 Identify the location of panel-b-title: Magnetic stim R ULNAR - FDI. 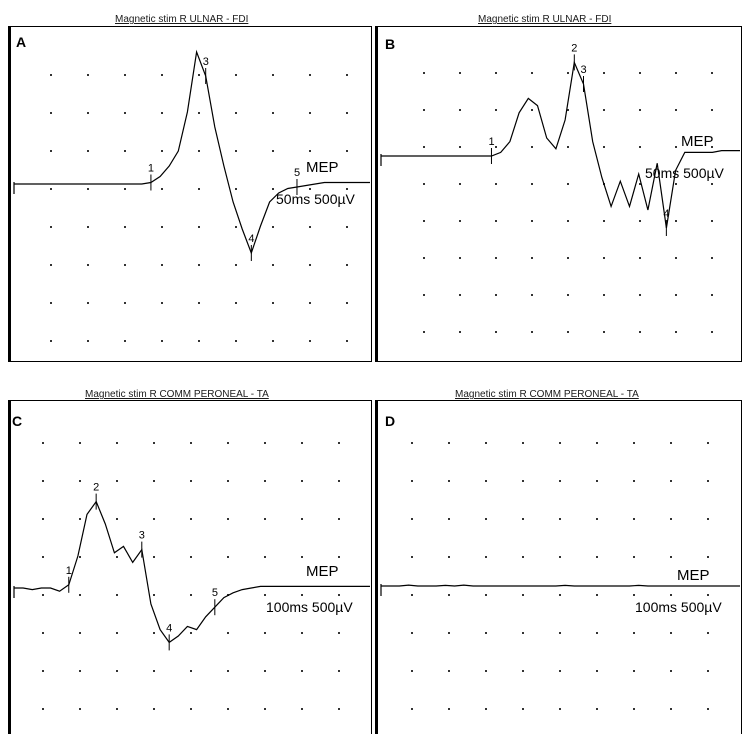
(545, 19).